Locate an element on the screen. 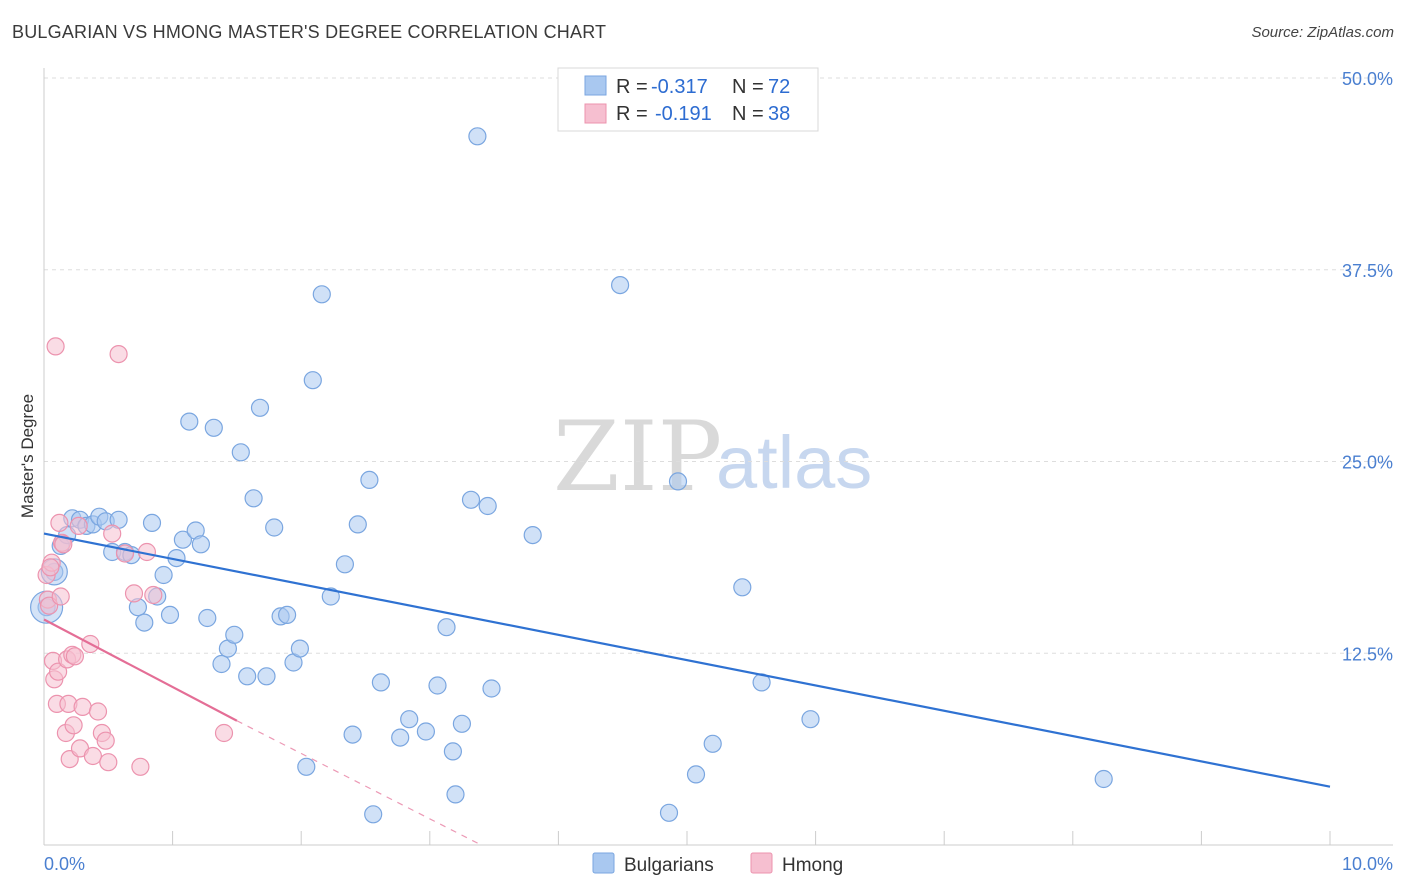  legend-n-label-hmong: N = is located at coordinates (748, 114).